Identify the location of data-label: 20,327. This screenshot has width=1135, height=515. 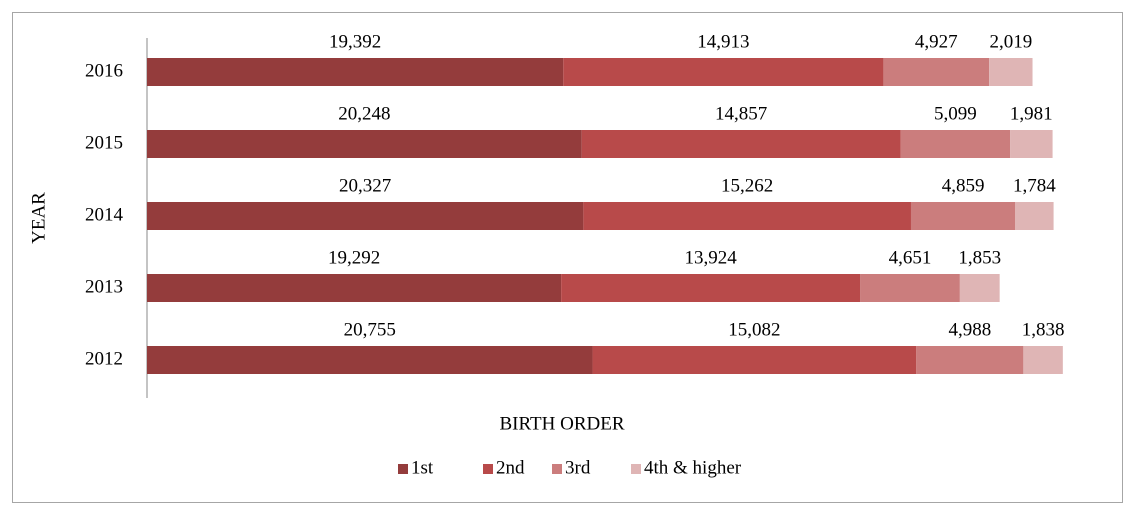
(365, 185).